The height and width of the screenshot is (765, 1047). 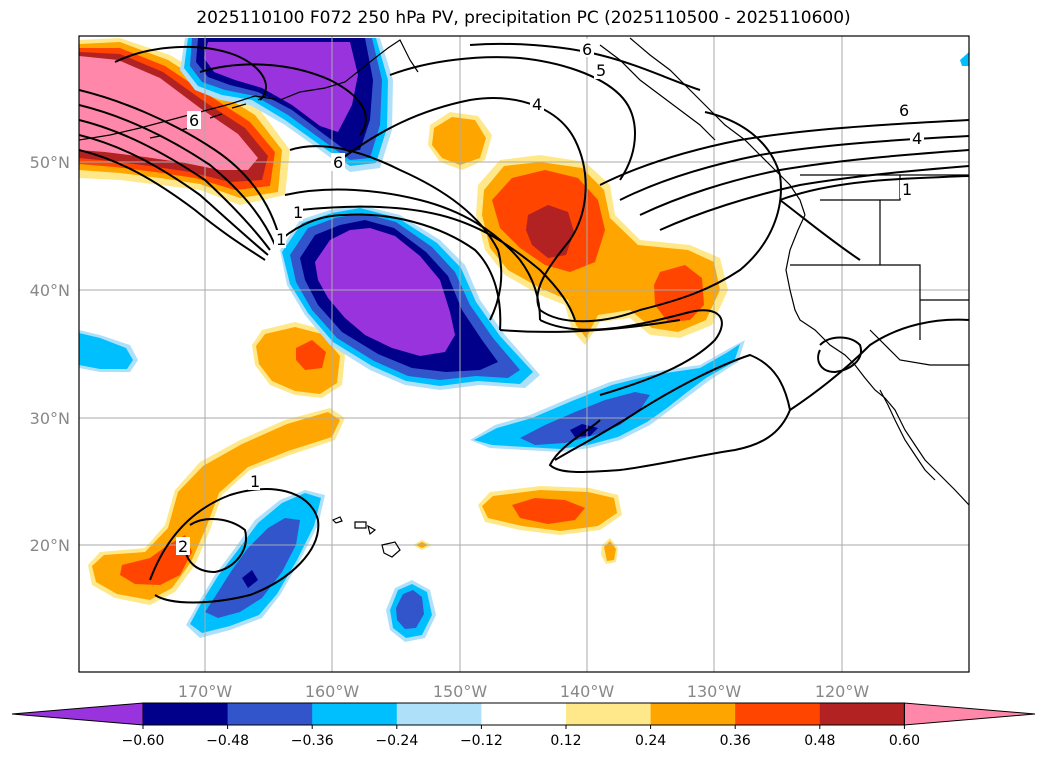 I want to click on colorbar-frame, so click(x=523, y=714).